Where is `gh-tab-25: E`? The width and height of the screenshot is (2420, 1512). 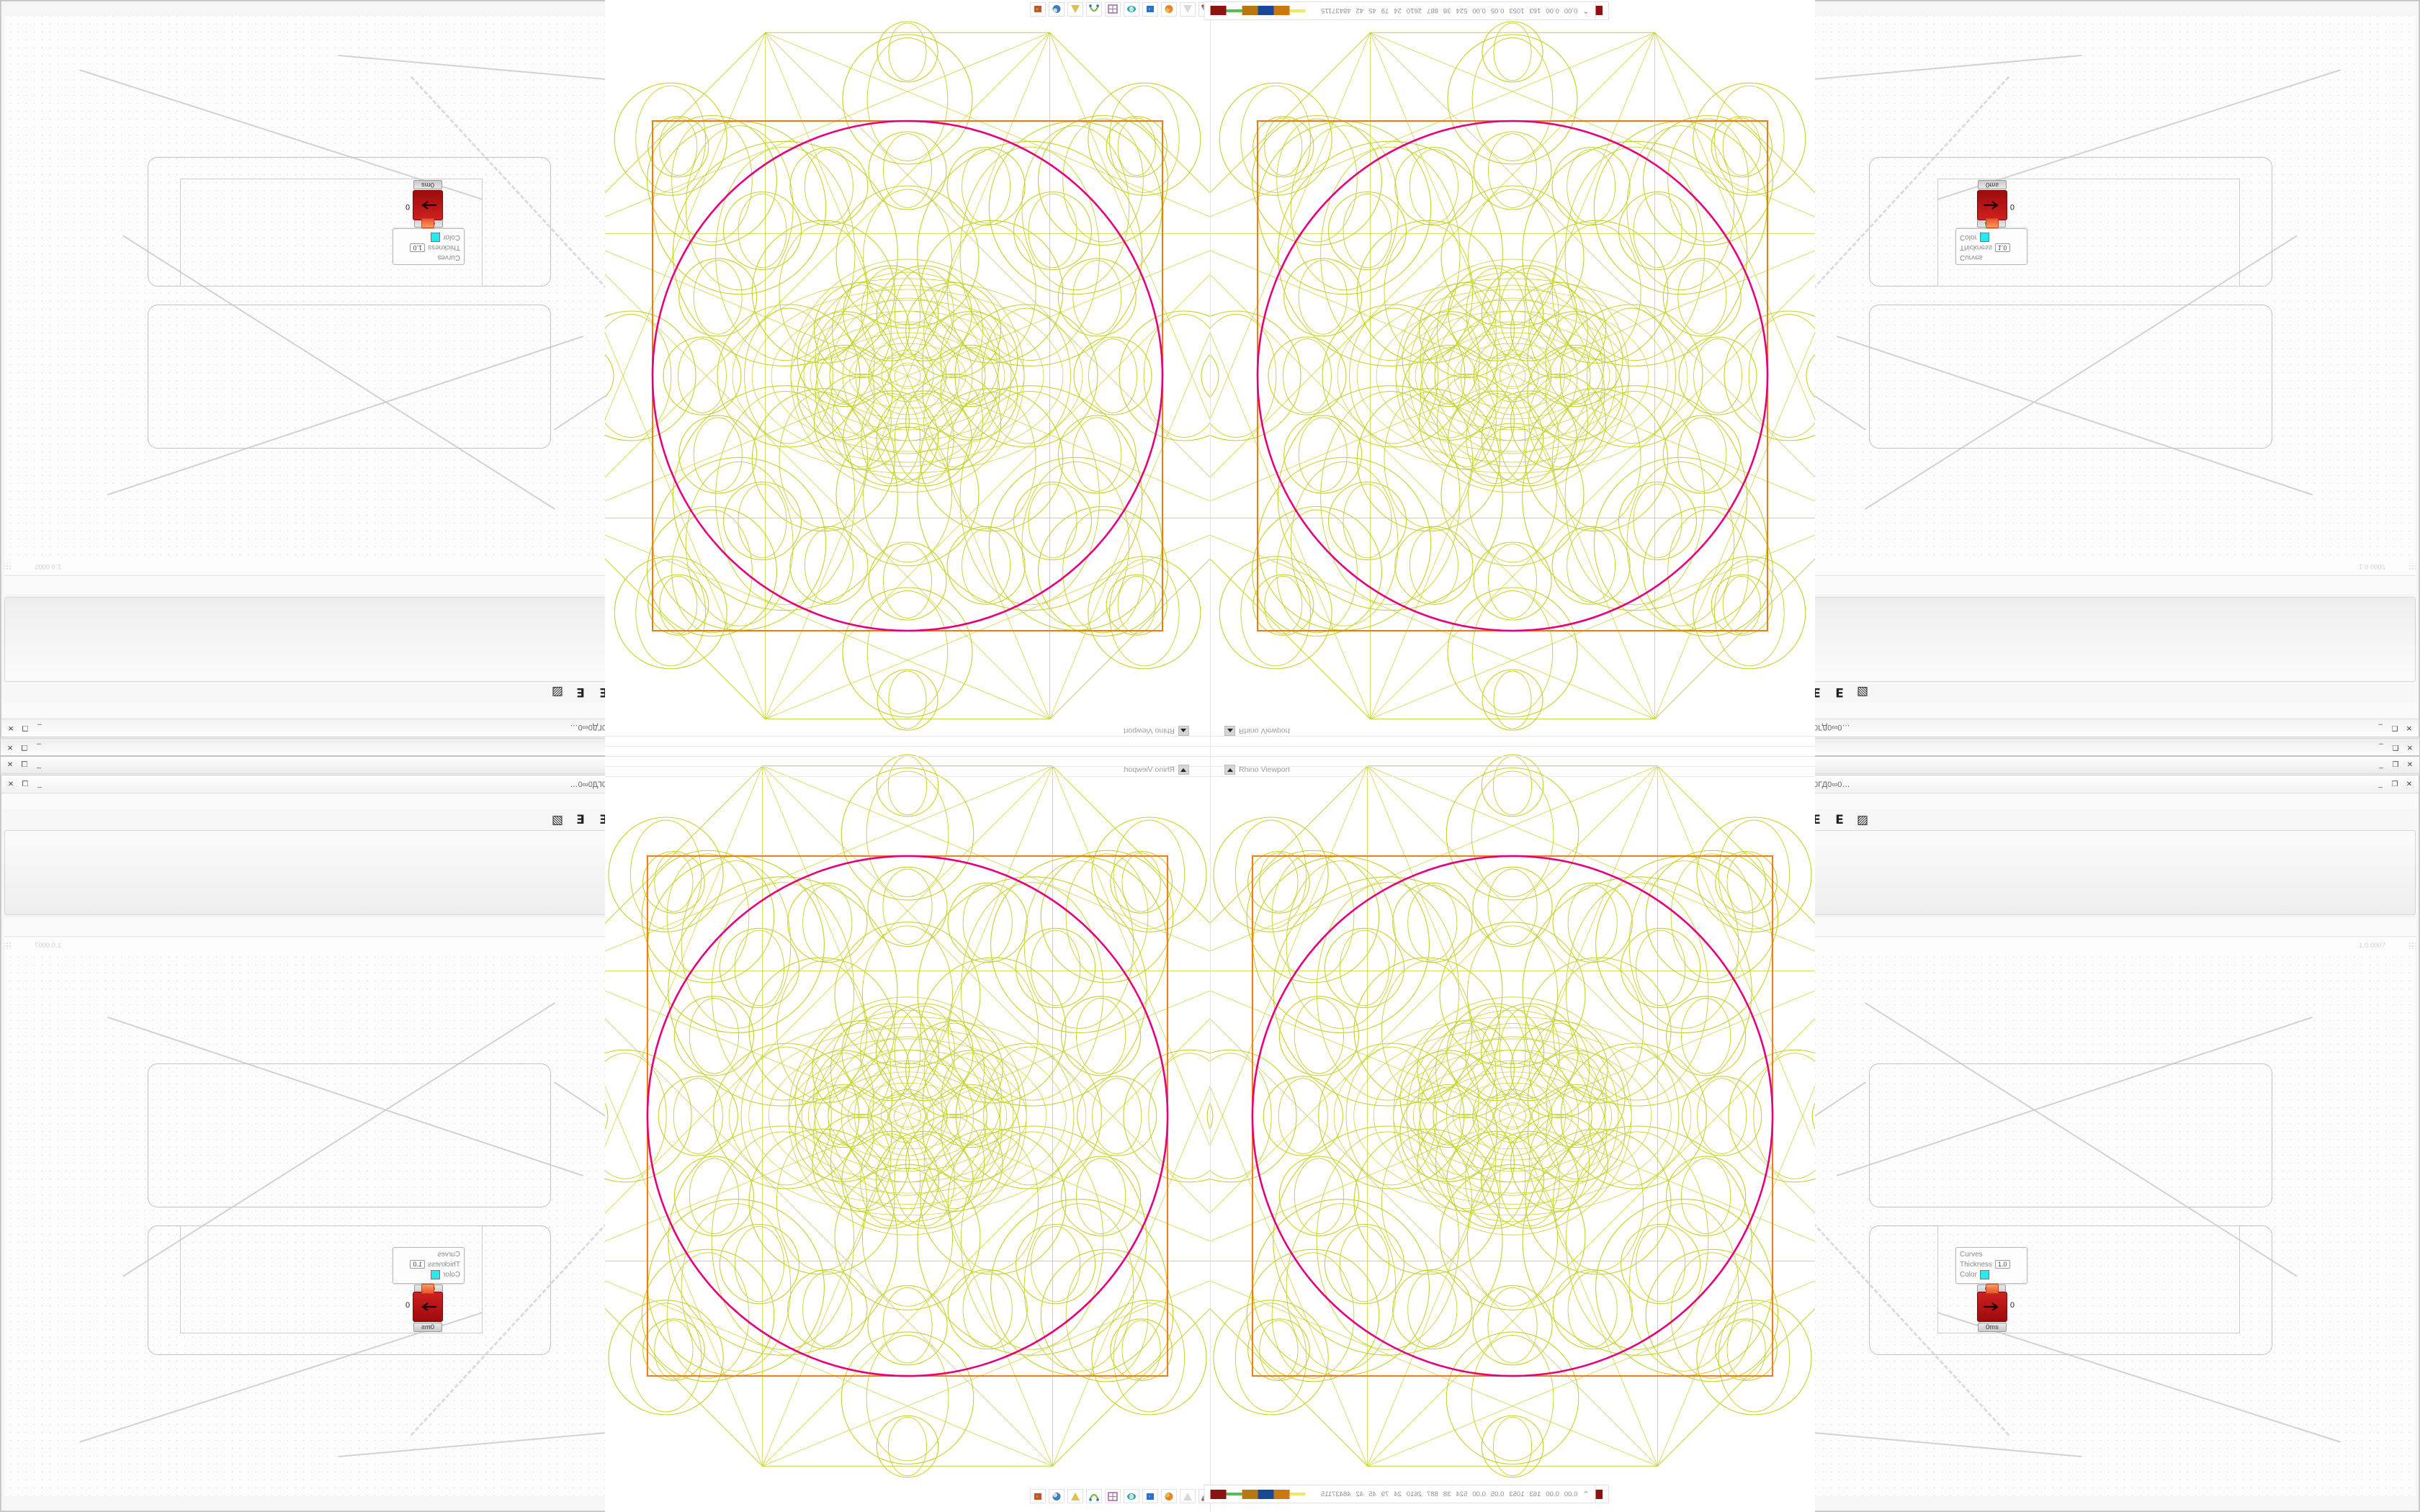 gh-tab-25: E is located at coordinates (1817, 820).